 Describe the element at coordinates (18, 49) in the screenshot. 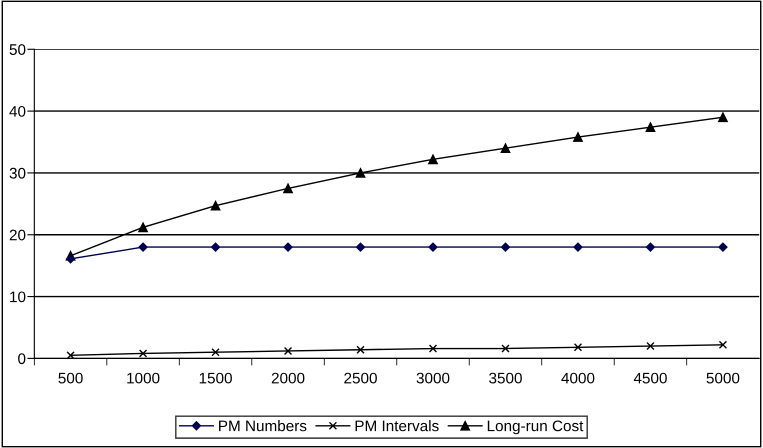

I see `y-tick-label: 50` at that location.